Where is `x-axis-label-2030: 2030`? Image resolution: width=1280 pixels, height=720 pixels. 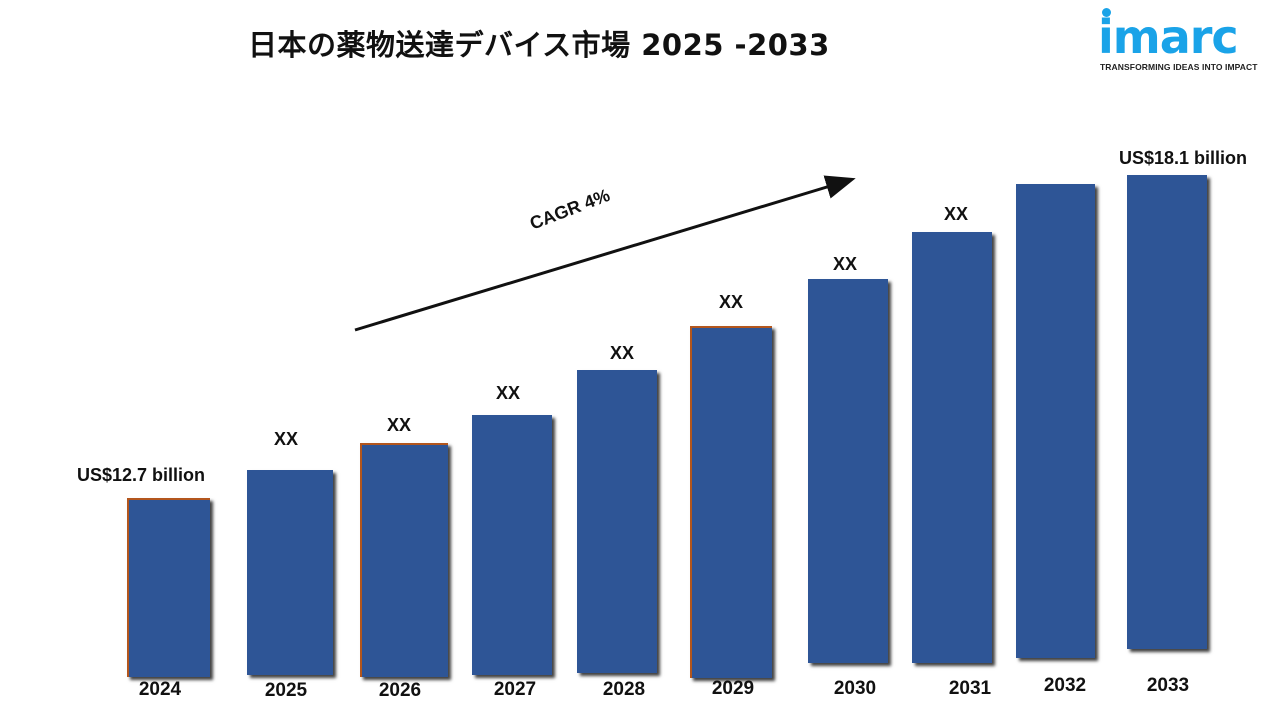
x-axis-label-2030: 2030 is located at coordinates (855, 688).